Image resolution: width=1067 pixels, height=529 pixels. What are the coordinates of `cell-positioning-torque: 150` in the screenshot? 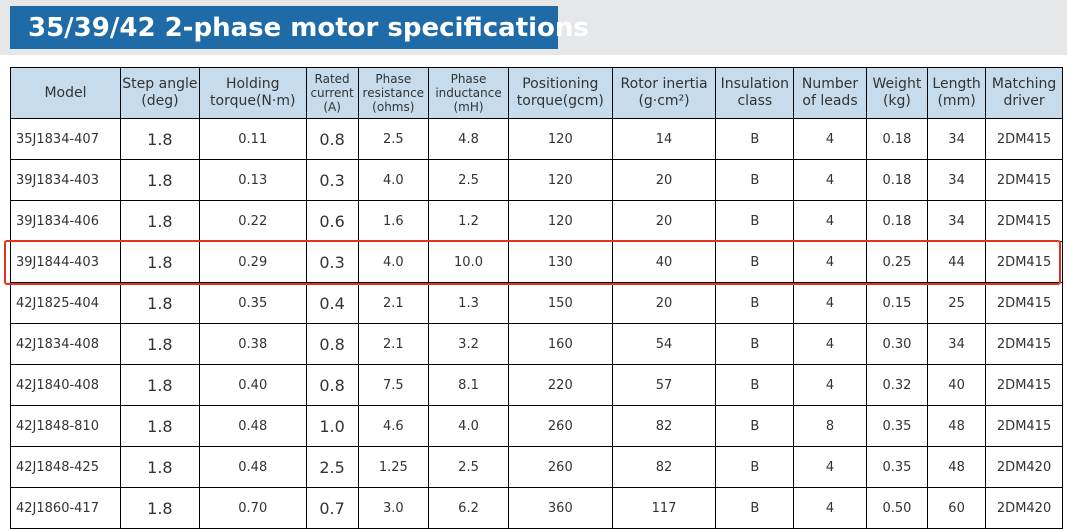 It's located at (560, 303).